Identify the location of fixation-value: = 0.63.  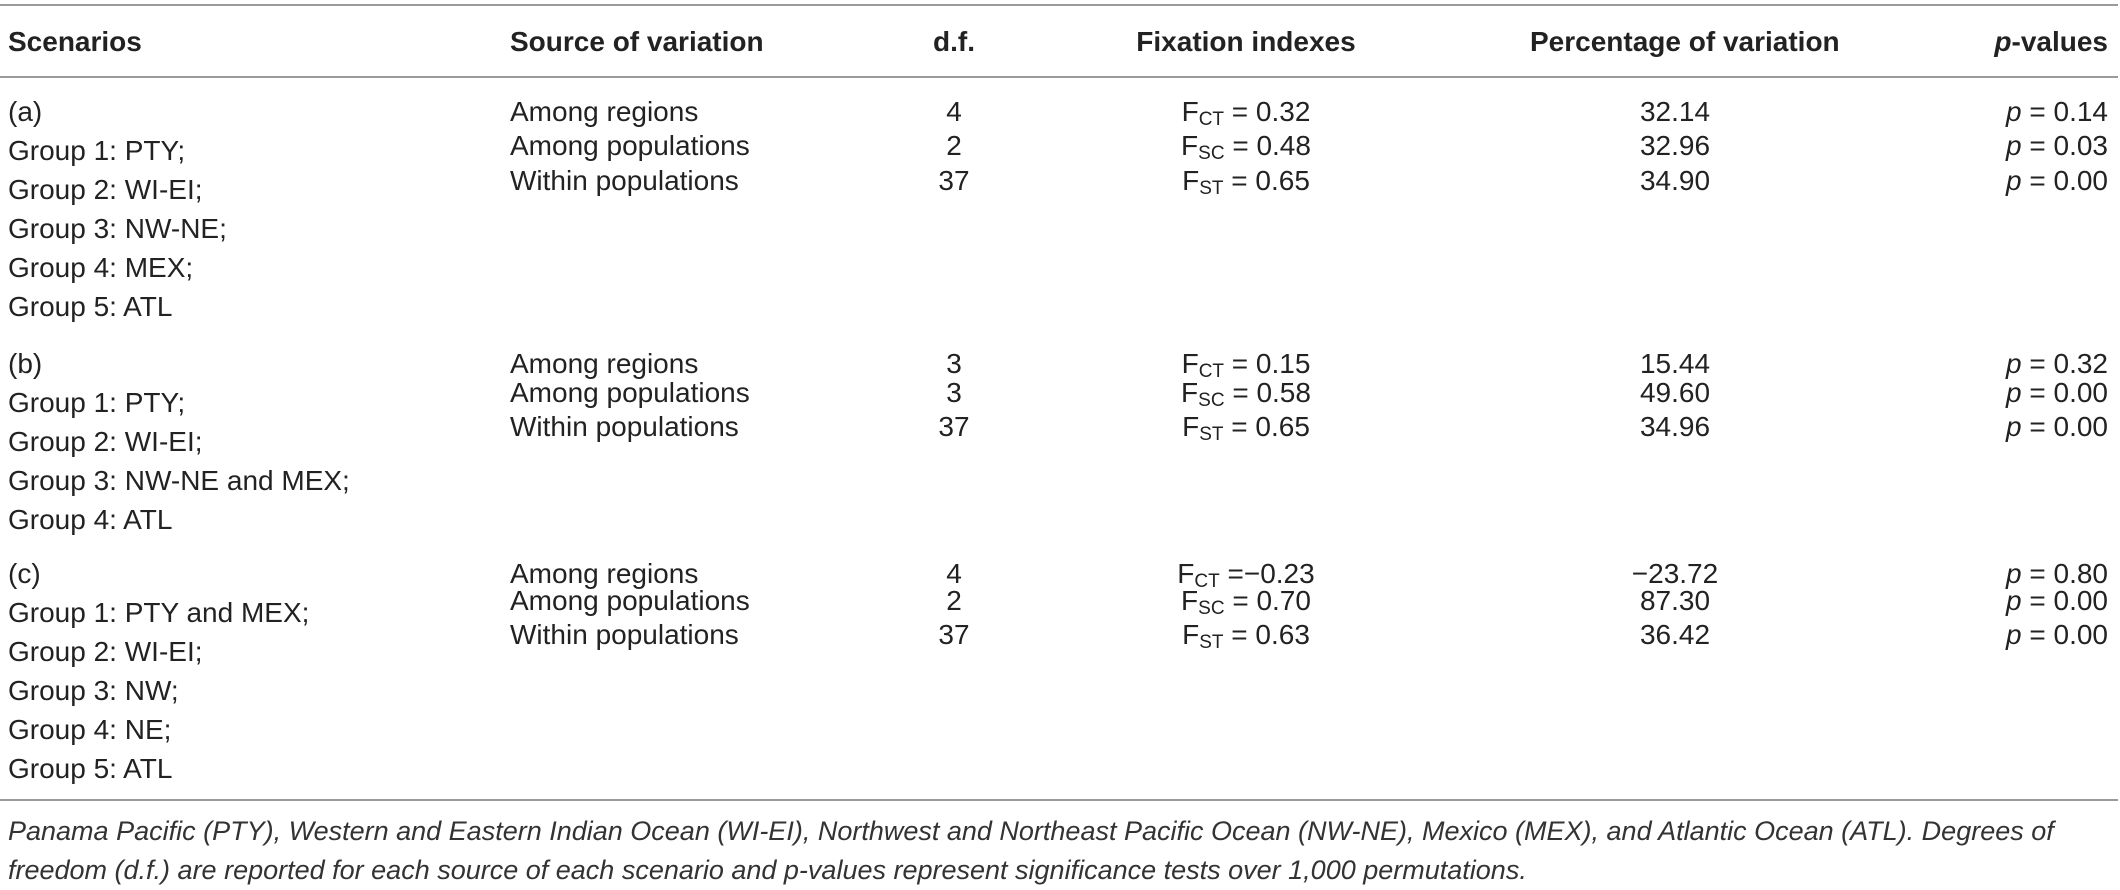
(1266, 634).